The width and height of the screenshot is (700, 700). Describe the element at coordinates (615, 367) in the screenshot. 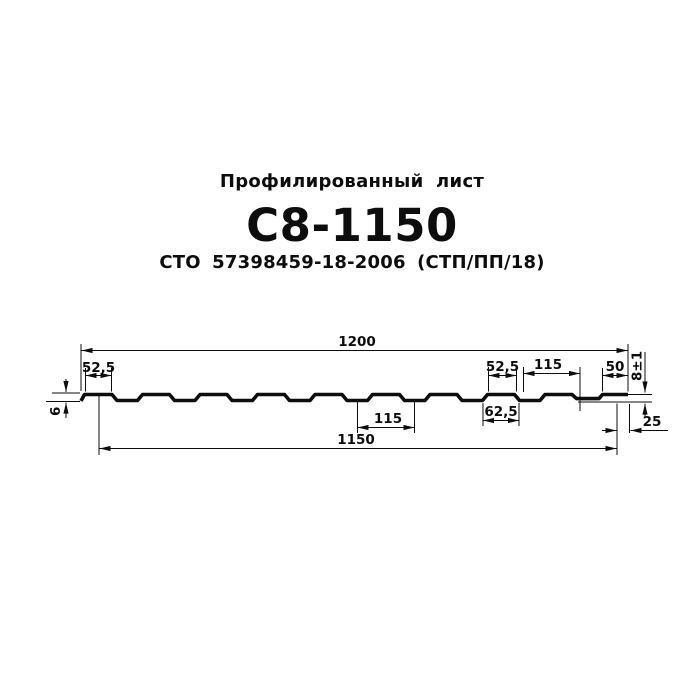

I see `dim-right-end-flat: 50` at that location.